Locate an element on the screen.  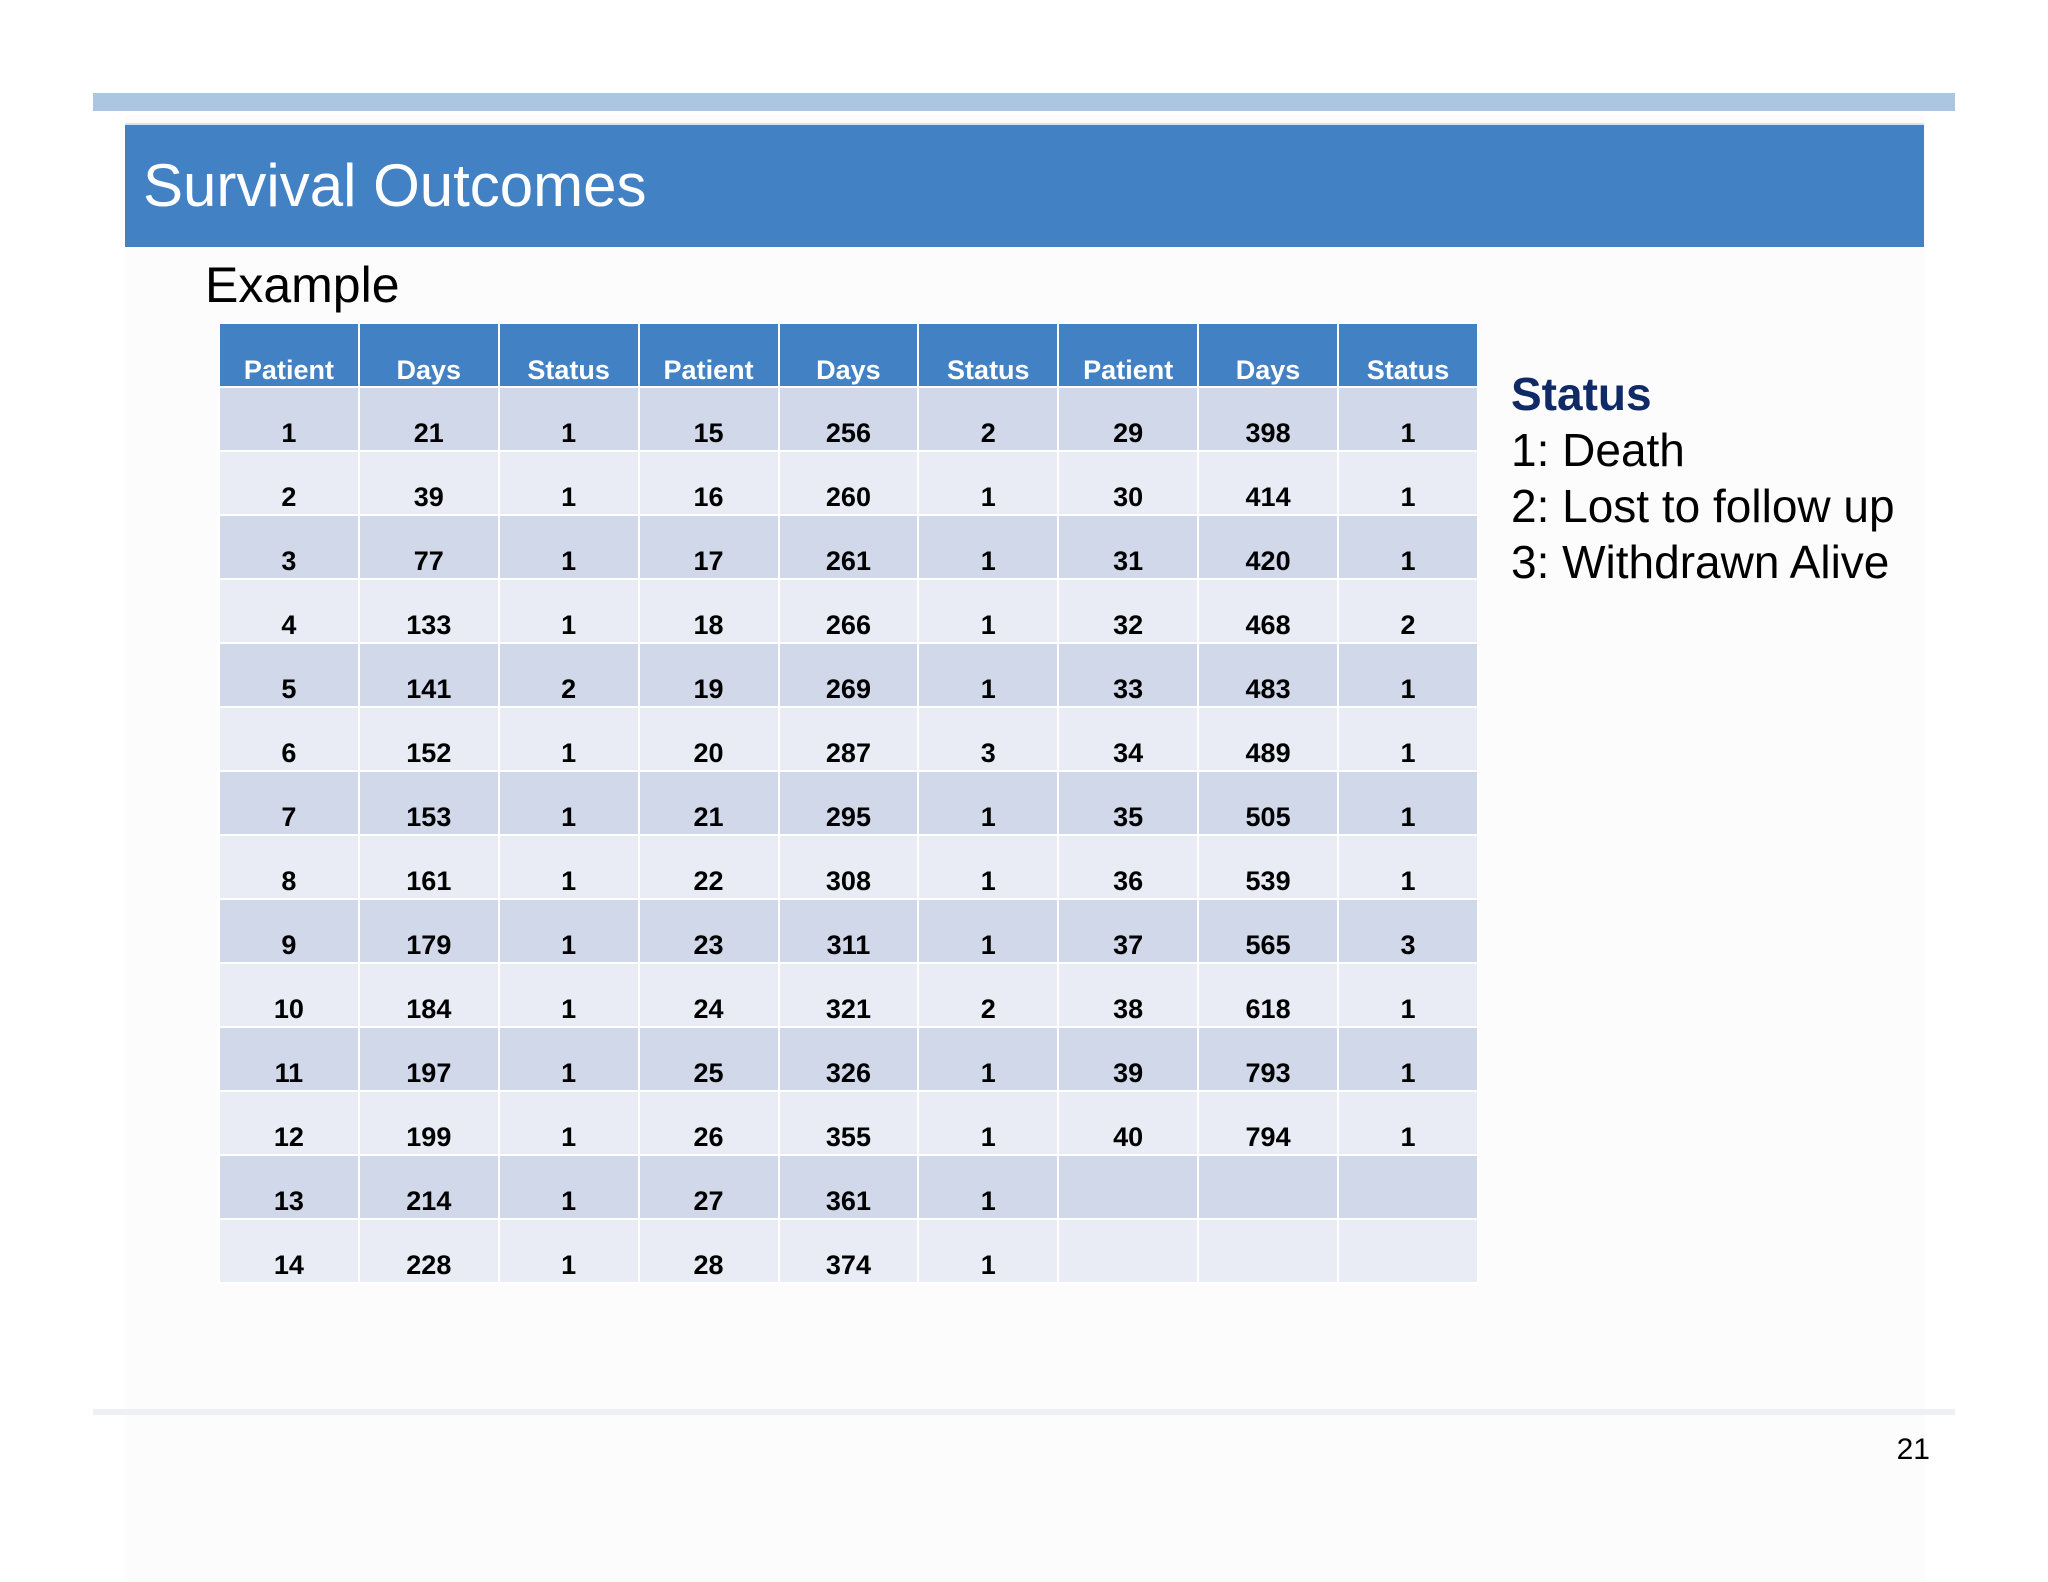
cell-days is located at coordinates (1268, 1251).